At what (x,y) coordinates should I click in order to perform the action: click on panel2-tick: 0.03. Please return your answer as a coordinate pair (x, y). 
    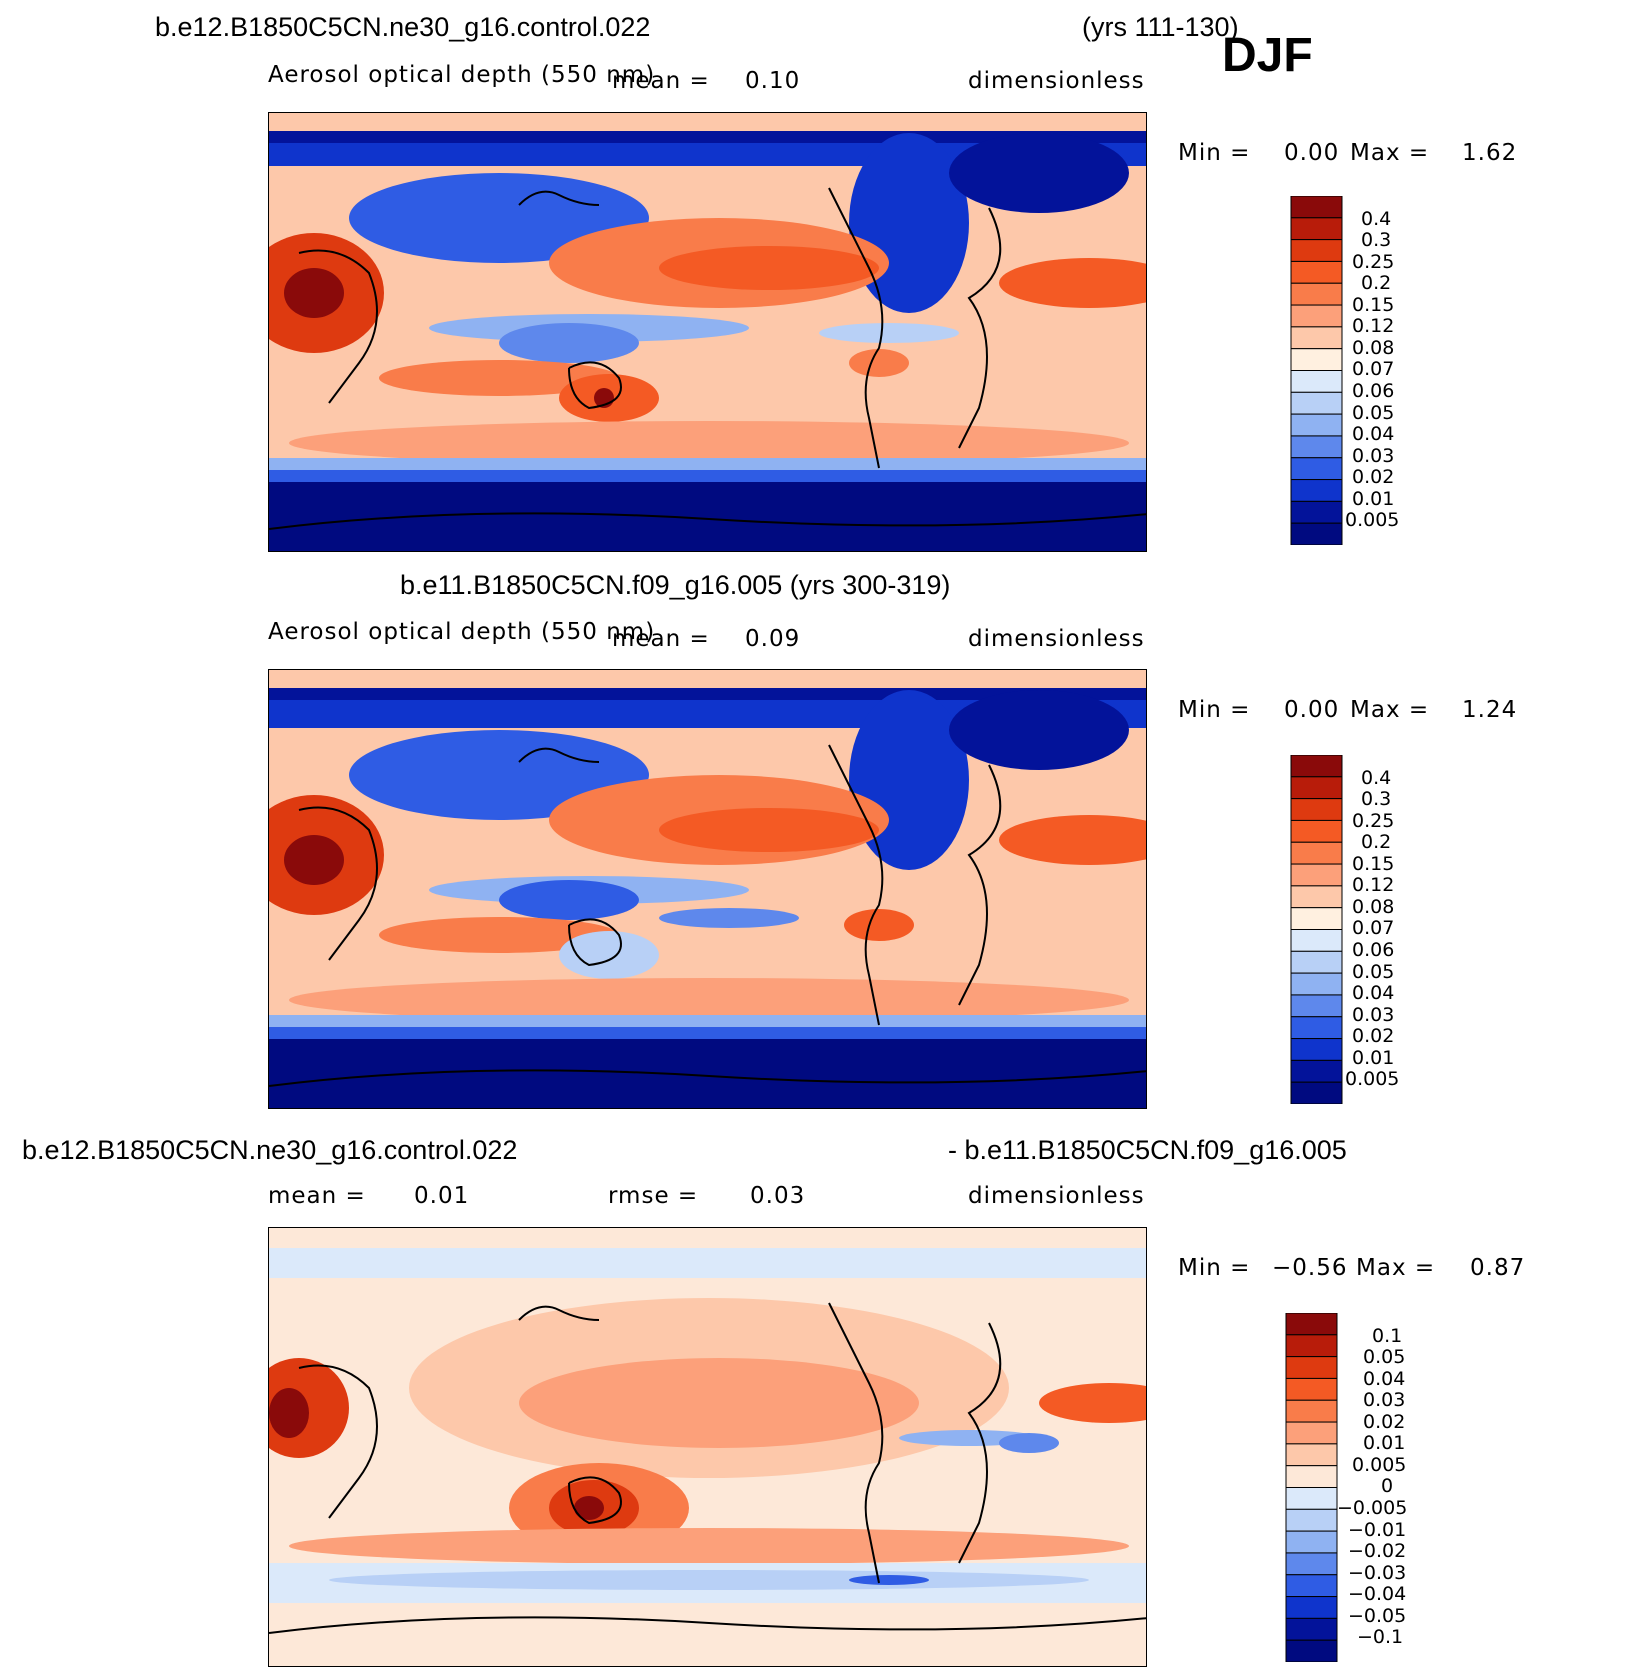
    Looking at the image, I should click on (1373, 1015).